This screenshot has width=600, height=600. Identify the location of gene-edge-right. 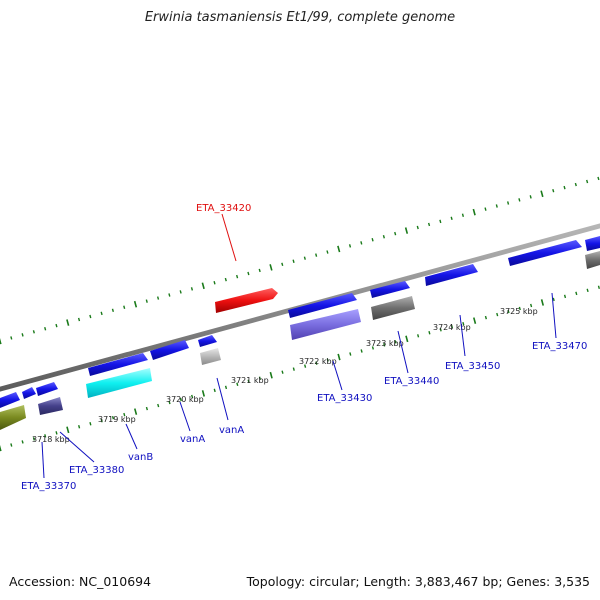
(592, 243).